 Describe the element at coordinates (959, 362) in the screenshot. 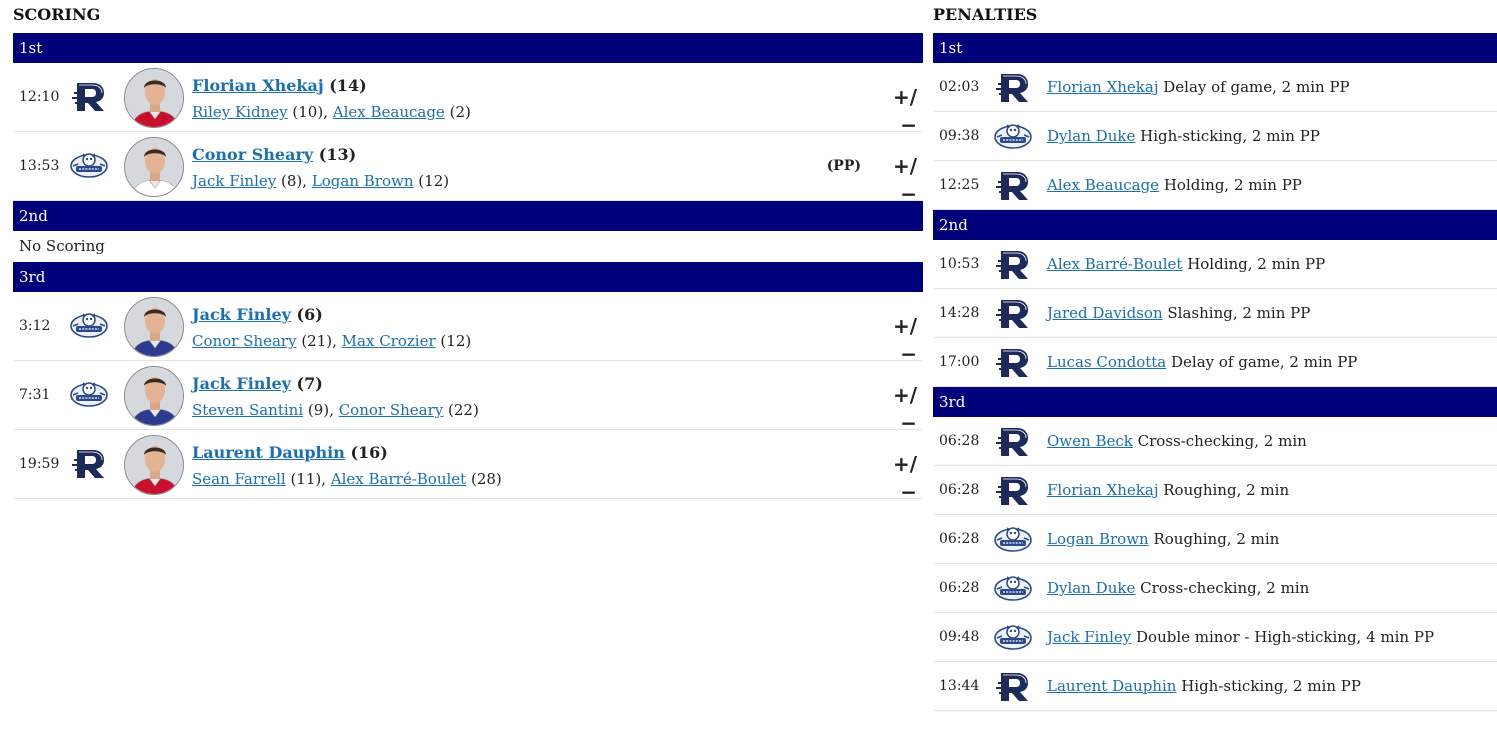

I see `penalty-time: 17:00` at that location.